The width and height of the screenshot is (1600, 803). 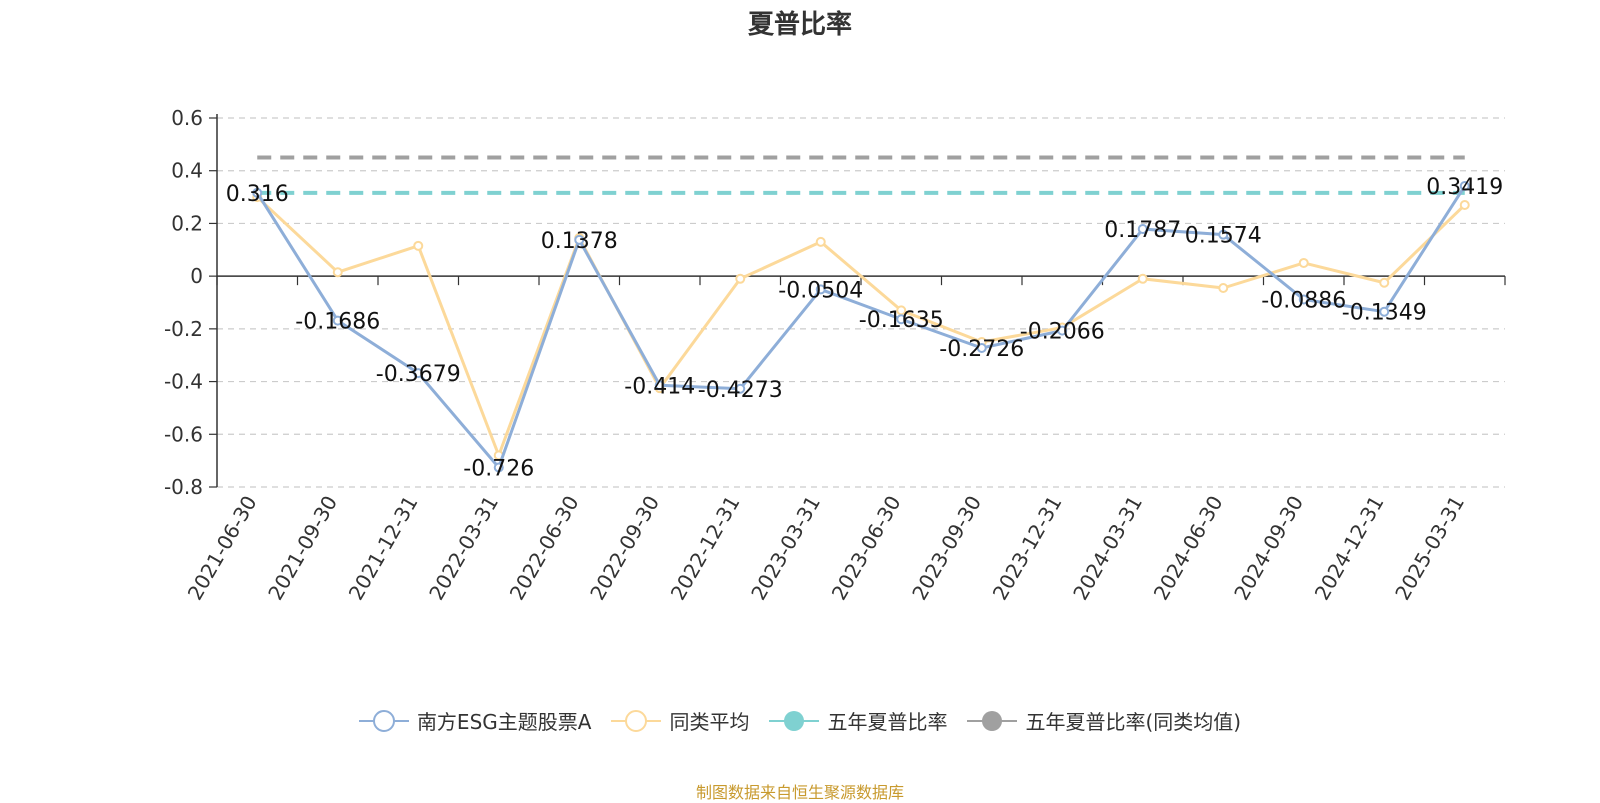 I want to click on y-tick-label: 0, so click(x=196, y=276).